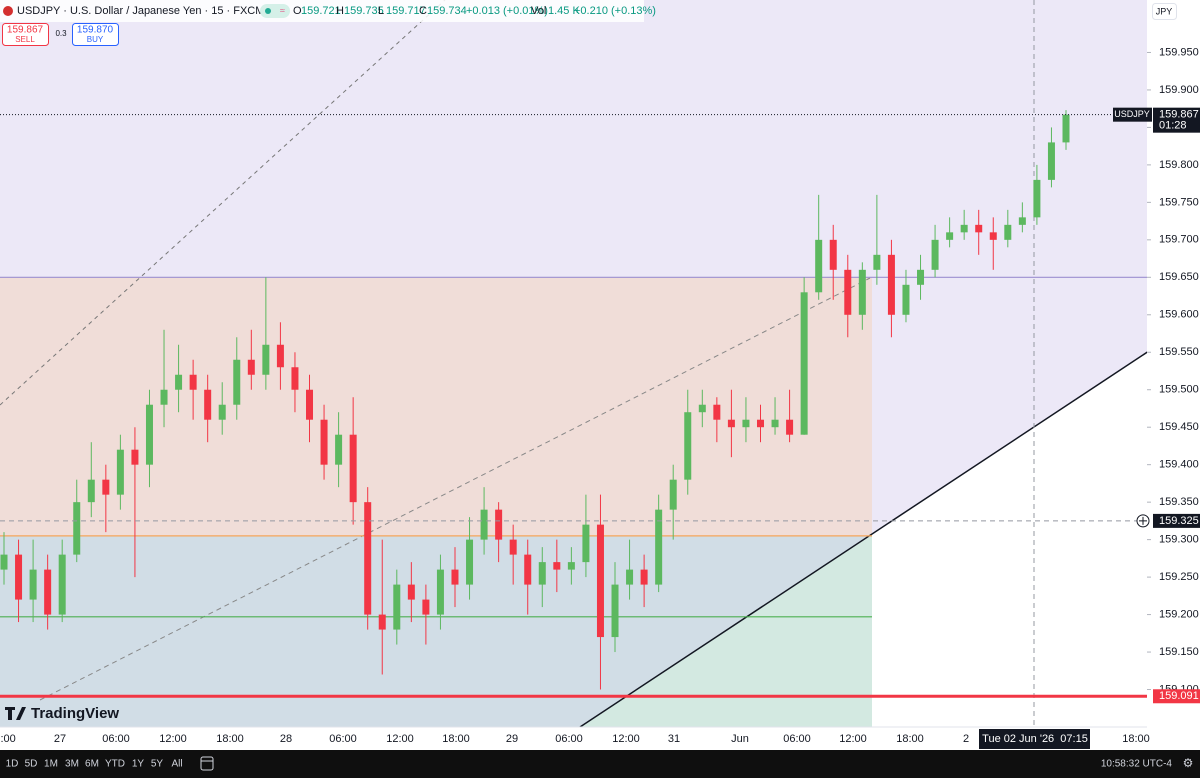 Image resolution: width=1200 pixels, height=778 pixels. I want to click on x-tick-label: 29, so click(512, 739).